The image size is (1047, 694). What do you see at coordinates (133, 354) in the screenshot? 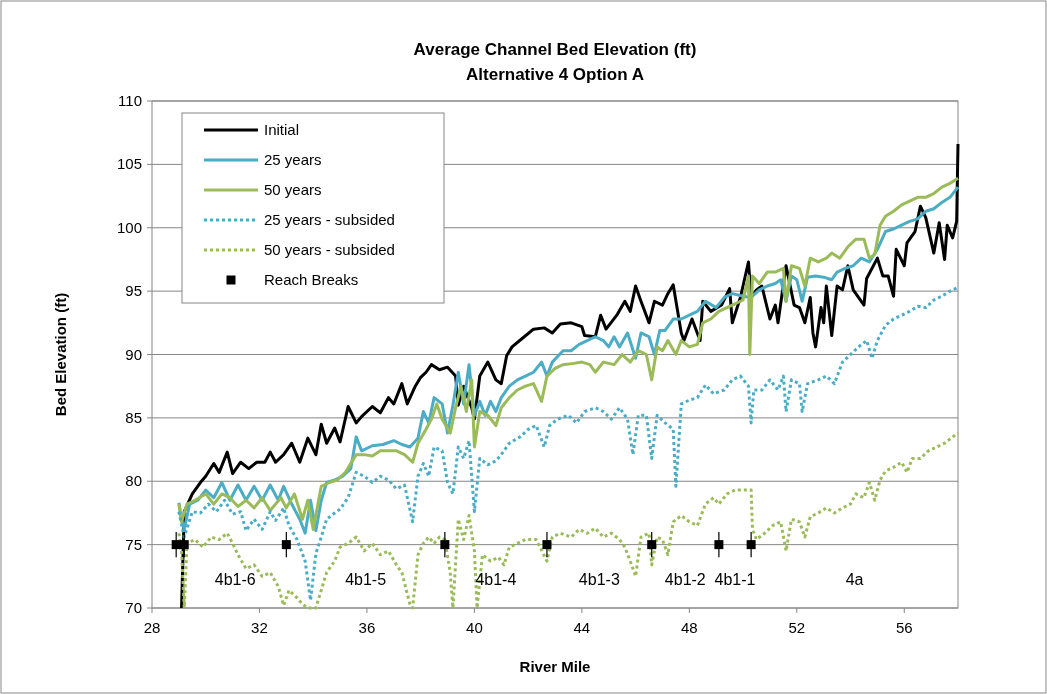
I see `y-tick-label: 90` at bounding box center [133, 354].